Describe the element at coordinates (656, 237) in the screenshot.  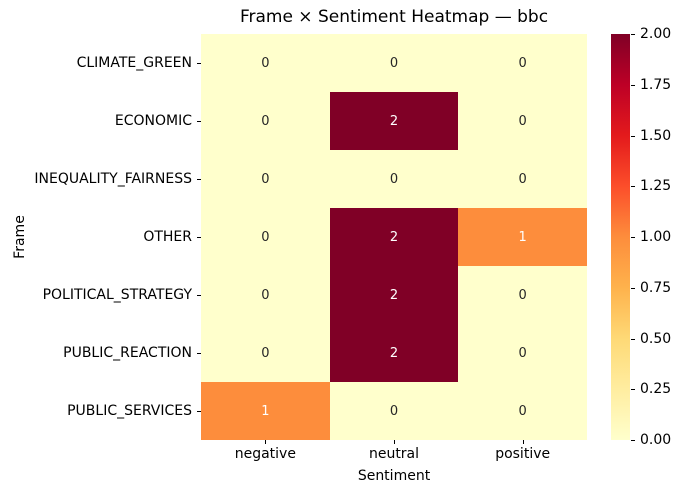
I see `colorbar-tick-label: 1.00` at that location.